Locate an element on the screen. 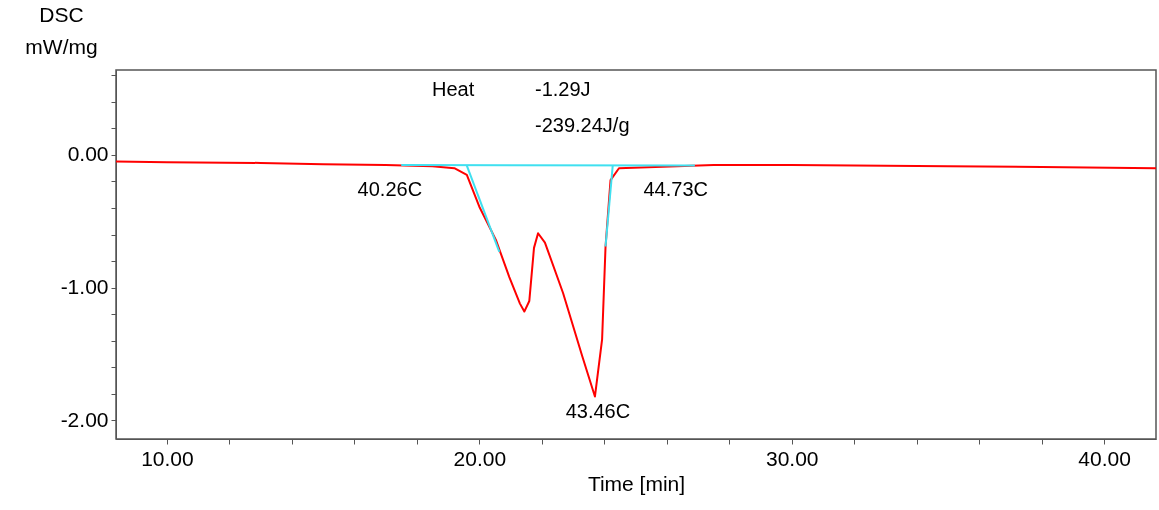  x-axis-title: Time [min] is located at coordinates (636, 483).